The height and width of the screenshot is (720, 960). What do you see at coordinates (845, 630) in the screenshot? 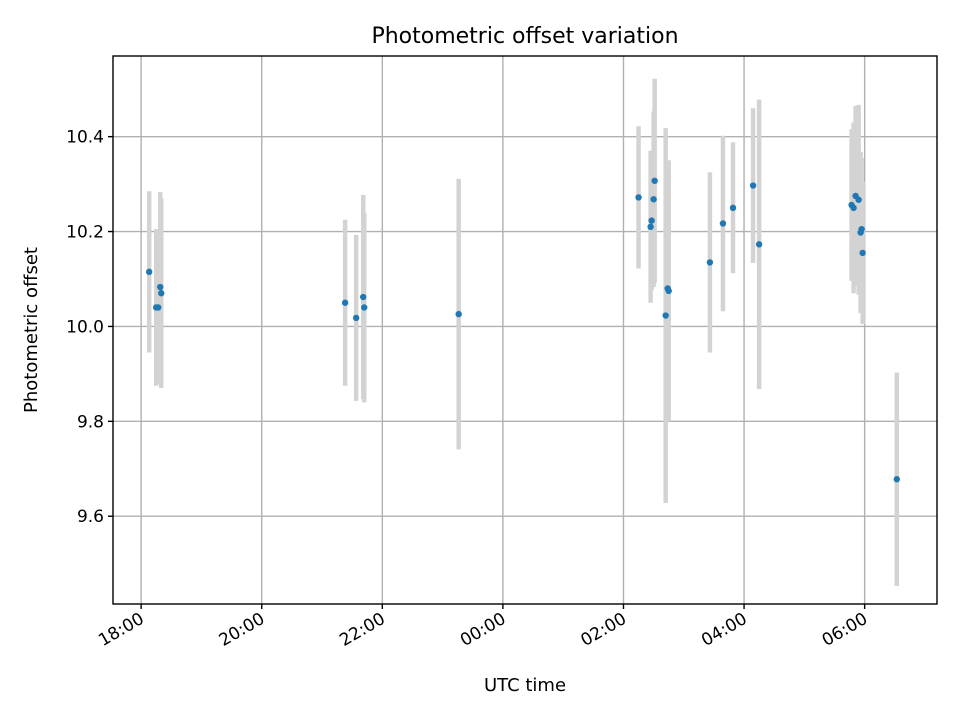
I see `x-tick-label: 06:00` at bounding box center [845, 630].